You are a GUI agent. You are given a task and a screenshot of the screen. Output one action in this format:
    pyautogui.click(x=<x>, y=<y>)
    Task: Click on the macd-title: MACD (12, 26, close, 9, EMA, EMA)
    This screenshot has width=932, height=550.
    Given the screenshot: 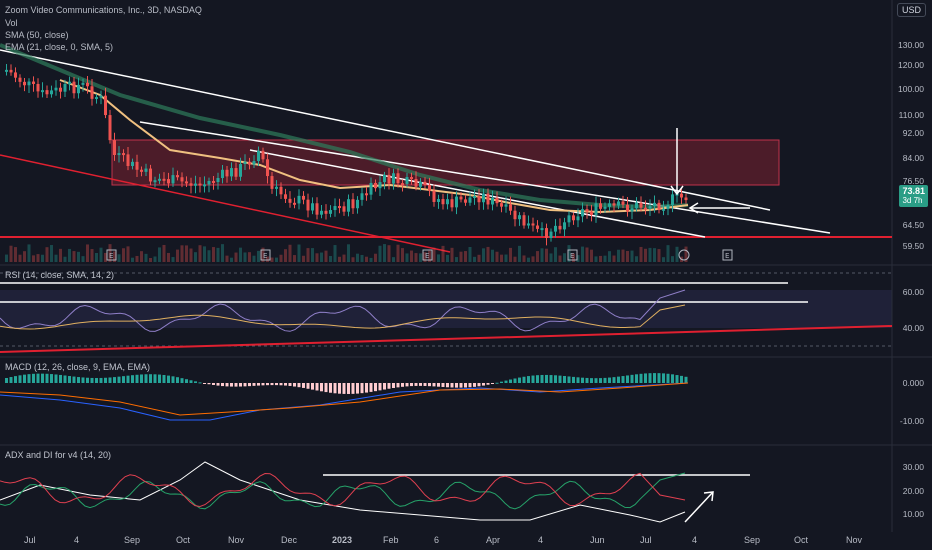 What is the action you would take?
    pyautogui.click(x=78, y=367)
    